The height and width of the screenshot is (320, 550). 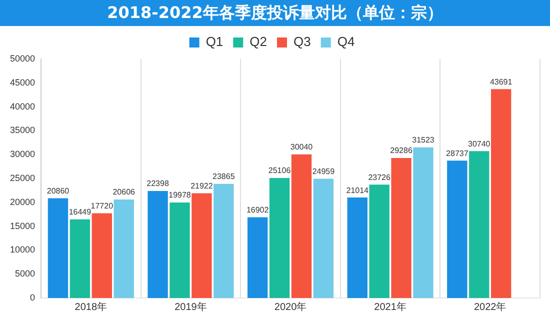 What do you see at coordinates (25, 273) in the screenshot?
I see `y-tick-label: 5000` at bounding box center [25, 273].